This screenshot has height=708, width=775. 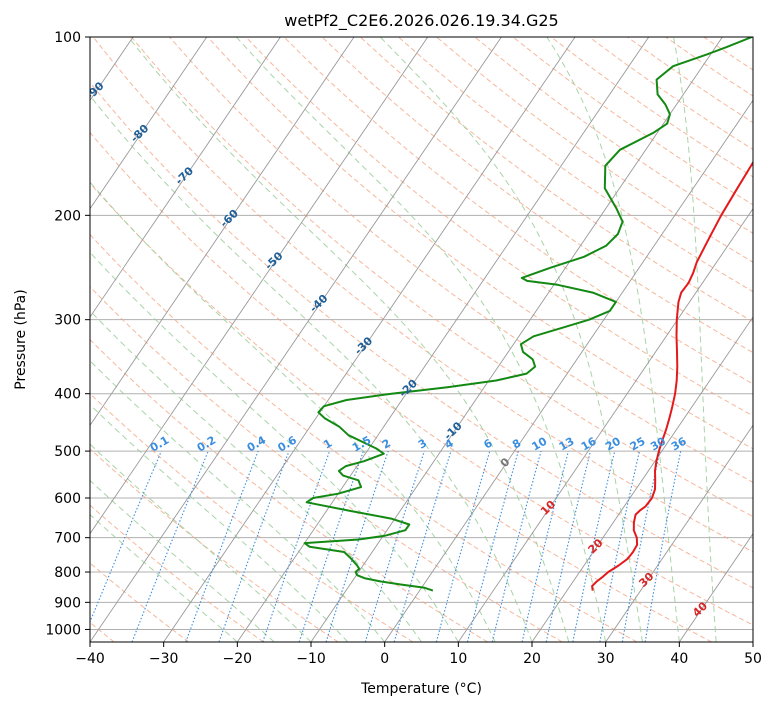 I want to click on chart-title: wetPf2_C2E6.2026.026.19.34.G25, so click(x=421, y=21).